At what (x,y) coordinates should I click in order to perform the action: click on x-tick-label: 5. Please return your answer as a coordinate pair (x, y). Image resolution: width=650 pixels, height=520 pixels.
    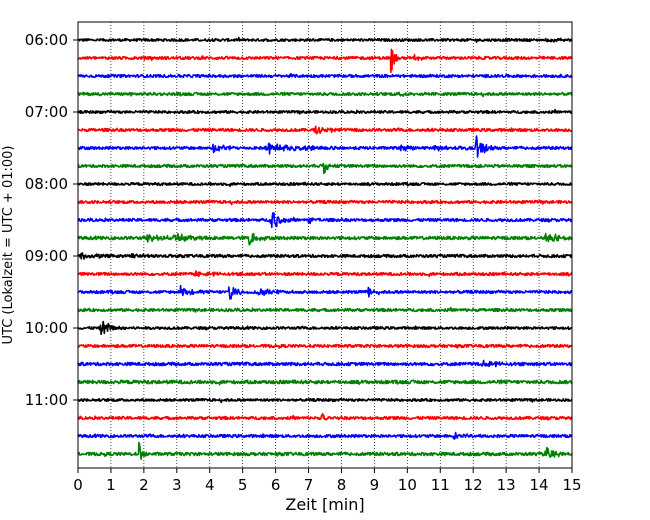
    Looking at the image, I should click on (243, 485).